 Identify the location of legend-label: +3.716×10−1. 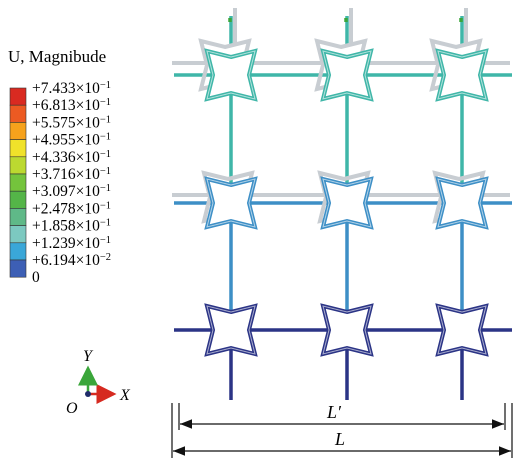
(71, 174).